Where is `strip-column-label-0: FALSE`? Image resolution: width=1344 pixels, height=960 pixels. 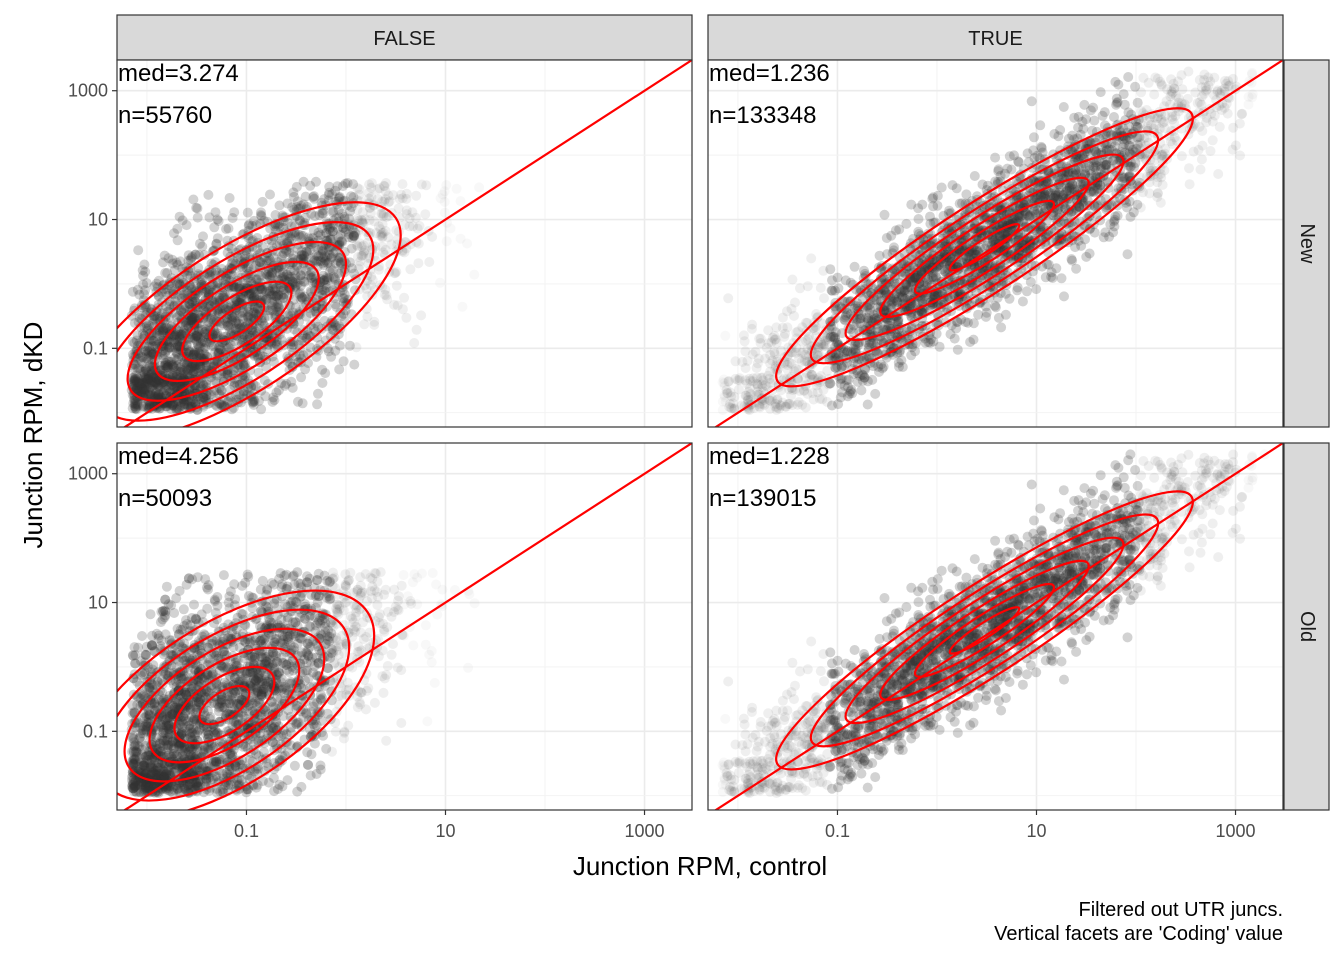 strip-column-label-0: FALSE is located at coordinates (404, 39).